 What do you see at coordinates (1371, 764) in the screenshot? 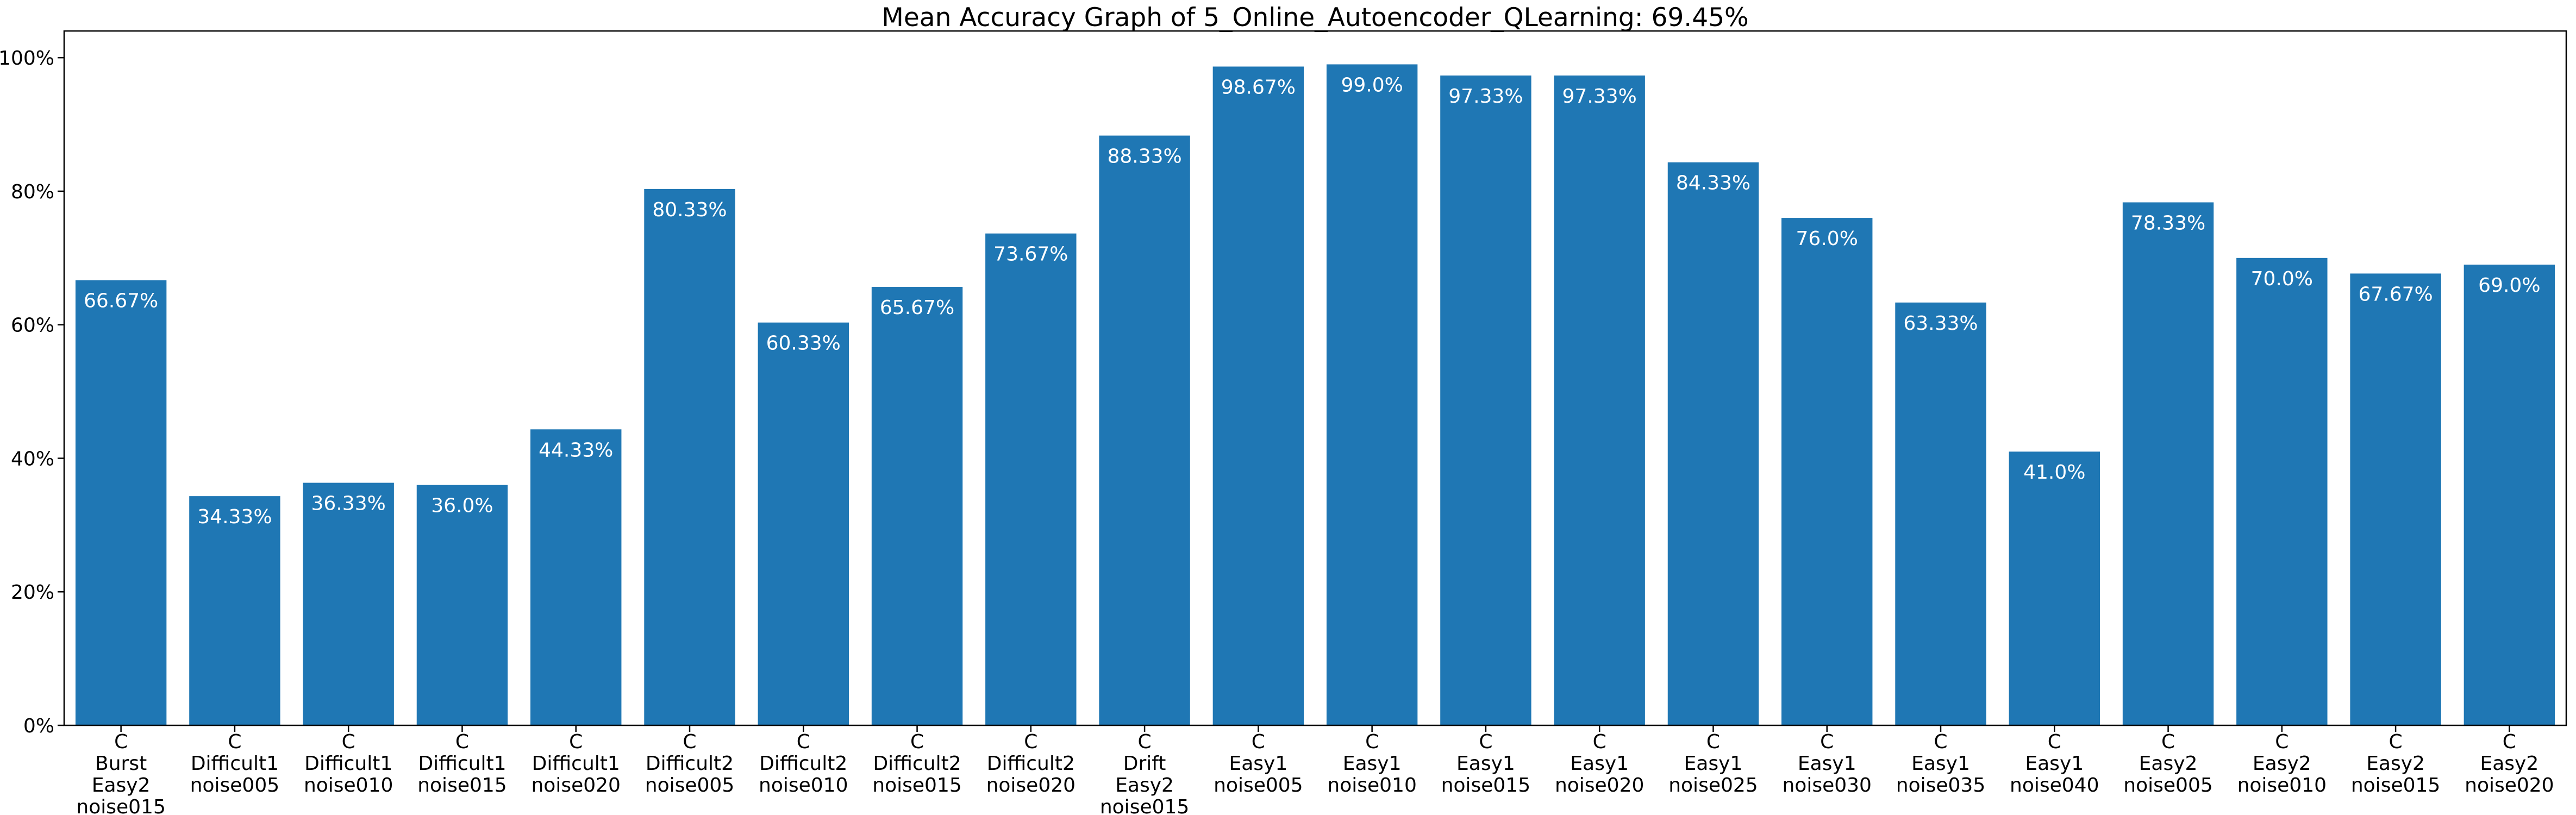
I see `x-tick-label: C Easy1 noise010` at bounding box center [1371, 764].